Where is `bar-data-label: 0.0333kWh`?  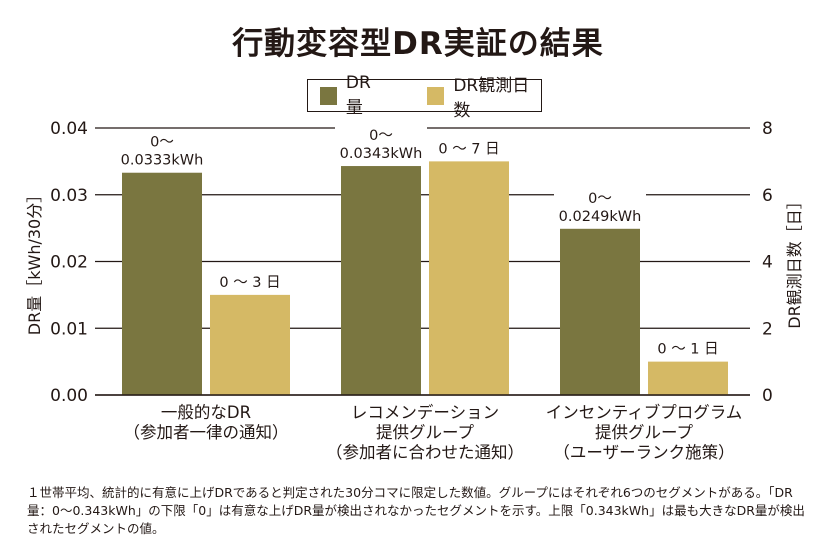
bar-data-label: 0.0333kWh is located at coordinates (162, 161).